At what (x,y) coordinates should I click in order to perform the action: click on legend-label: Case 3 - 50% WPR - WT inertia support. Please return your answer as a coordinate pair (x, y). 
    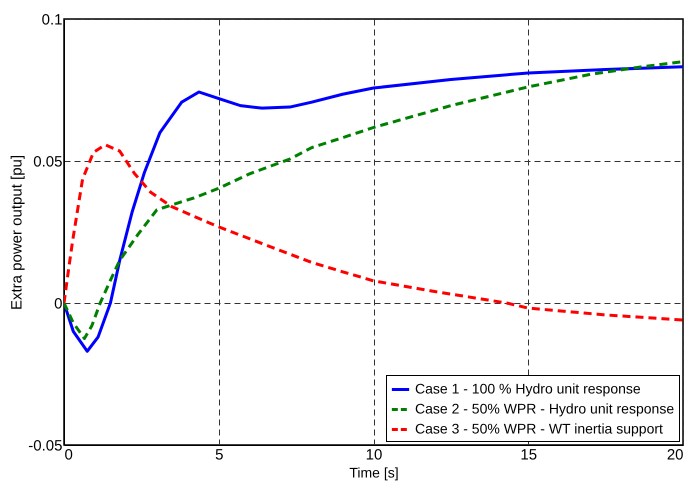
    Looking at the image, I should click on (539, 428).